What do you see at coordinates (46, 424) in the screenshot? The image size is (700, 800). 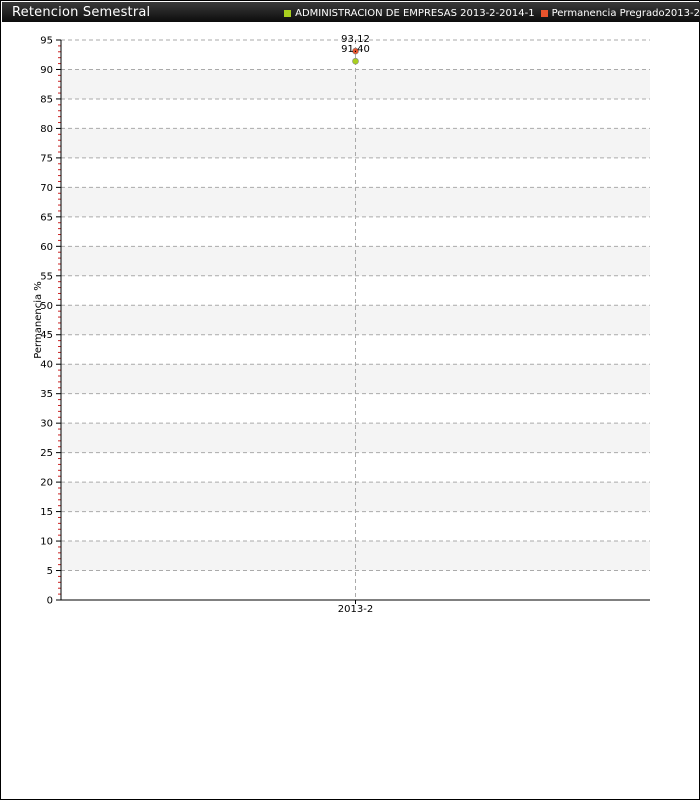 I see `y-tick-label: 30` at bounding box center [46, 424].